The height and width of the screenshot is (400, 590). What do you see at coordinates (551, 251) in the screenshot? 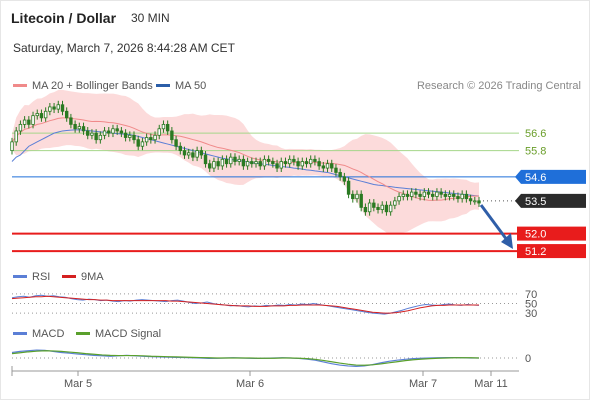
I see `level-tag-51.2` at bounding box center [551, 251].